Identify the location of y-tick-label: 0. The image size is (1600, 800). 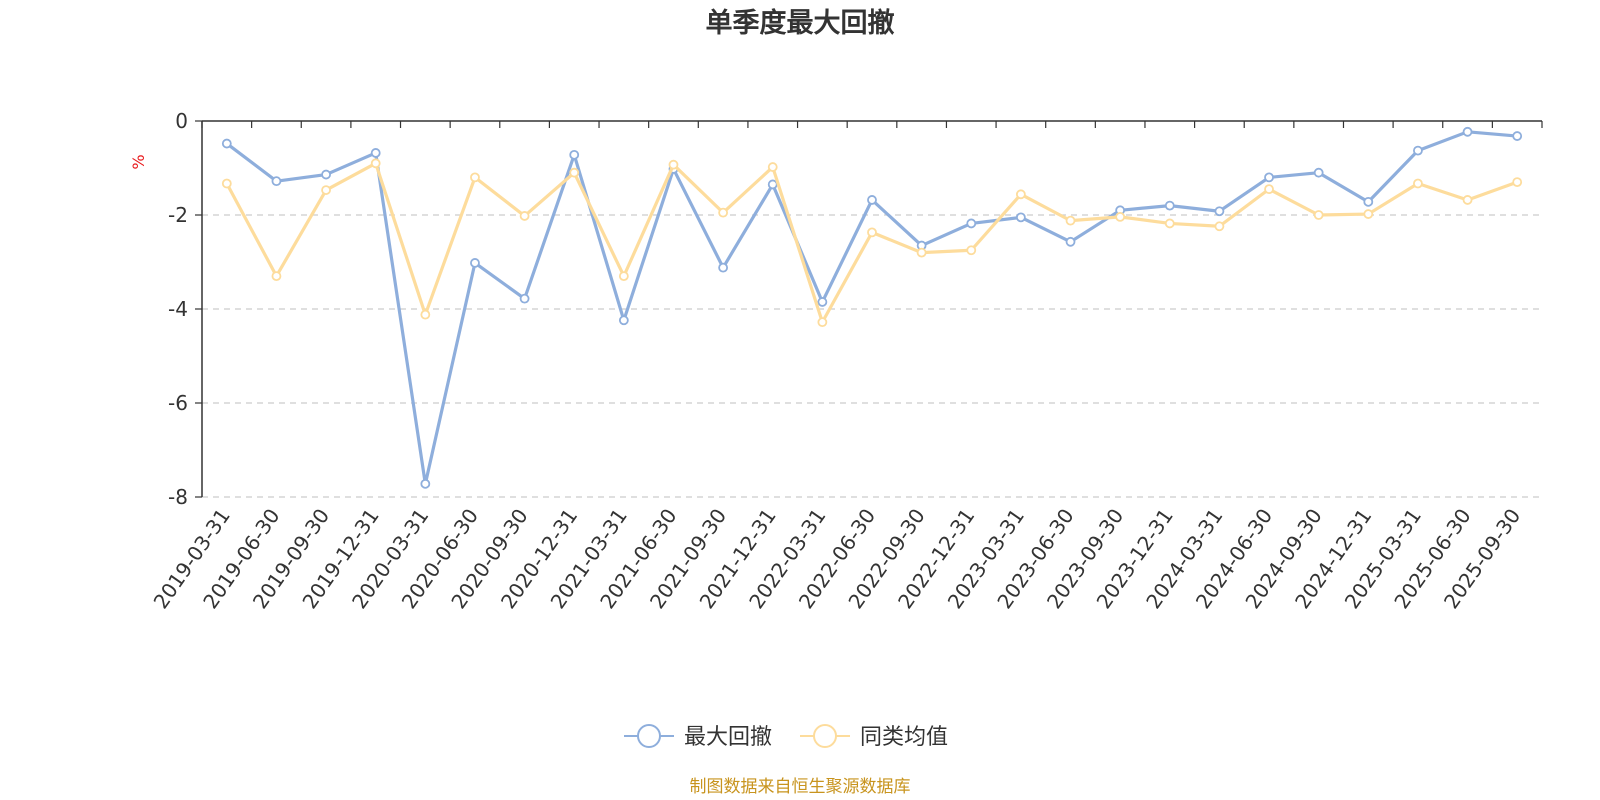
(181, 121).